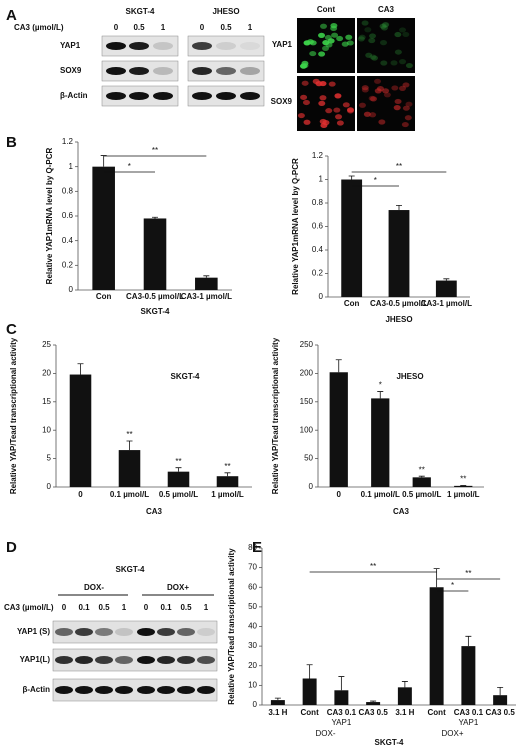  I want to click on if-row-label: YAP1, so click(282, 44).